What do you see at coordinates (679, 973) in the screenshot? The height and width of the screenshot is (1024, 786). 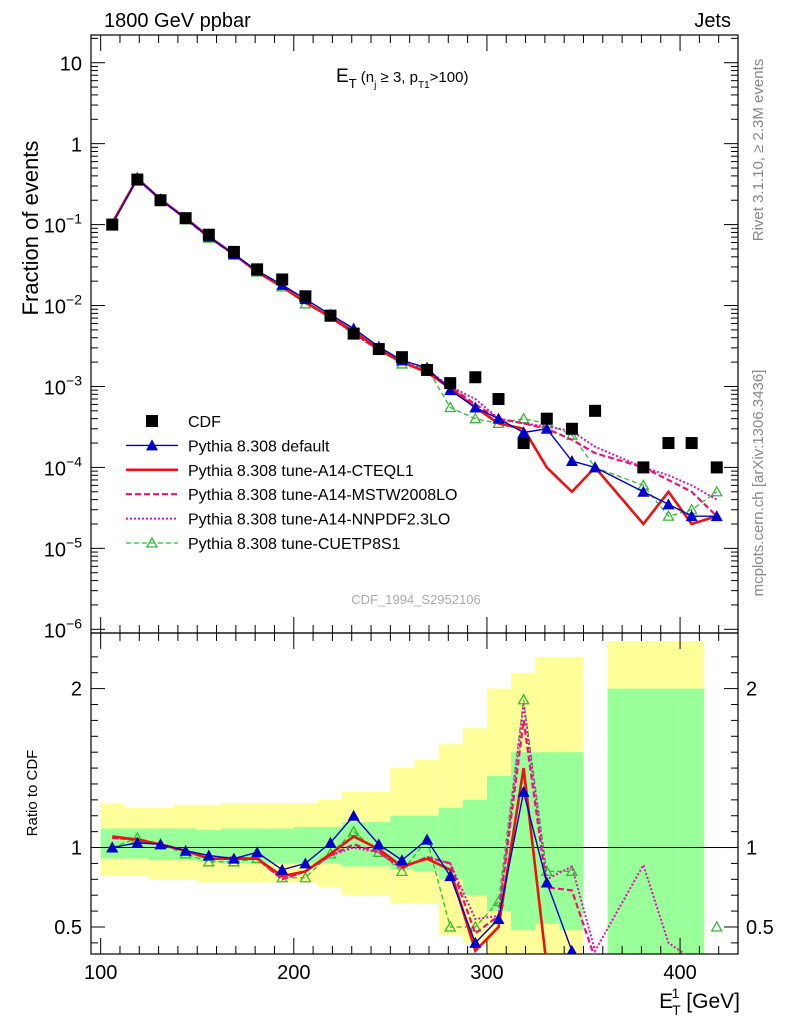 I see `x-tick-label: 400` at bounding box center [679, 973].